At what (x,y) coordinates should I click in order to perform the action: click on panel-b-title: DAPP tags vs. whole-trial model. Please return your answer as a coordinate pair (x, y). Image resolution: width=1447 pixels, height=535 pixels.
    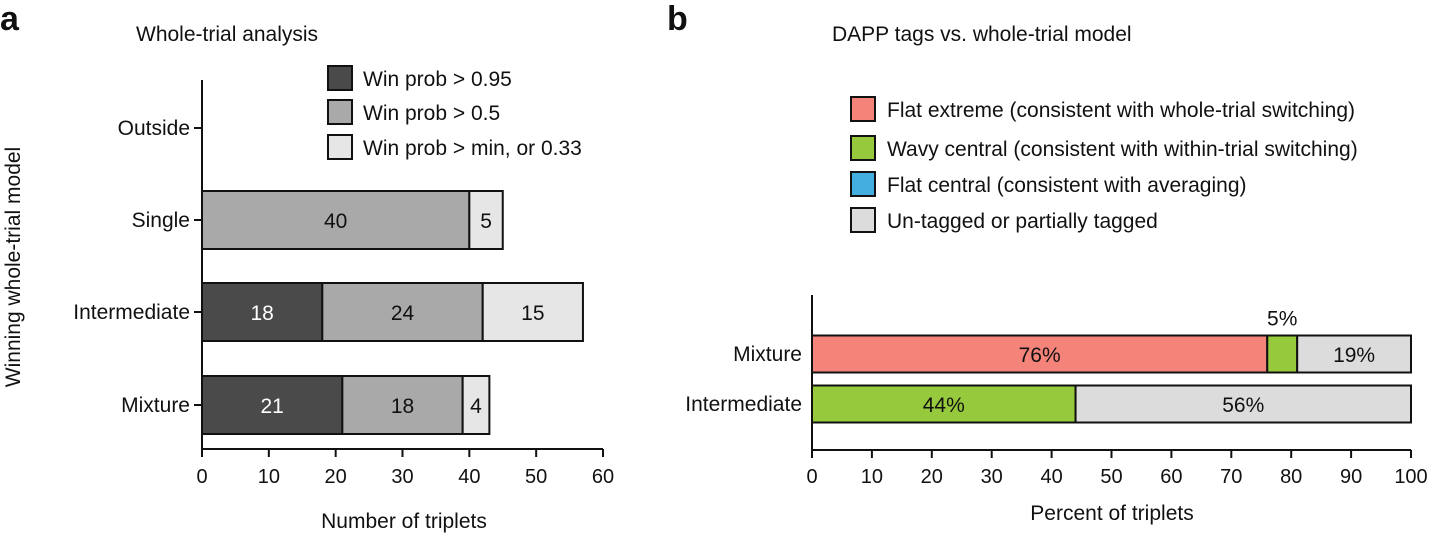
    Looking at the image, I should click on (982, 34).